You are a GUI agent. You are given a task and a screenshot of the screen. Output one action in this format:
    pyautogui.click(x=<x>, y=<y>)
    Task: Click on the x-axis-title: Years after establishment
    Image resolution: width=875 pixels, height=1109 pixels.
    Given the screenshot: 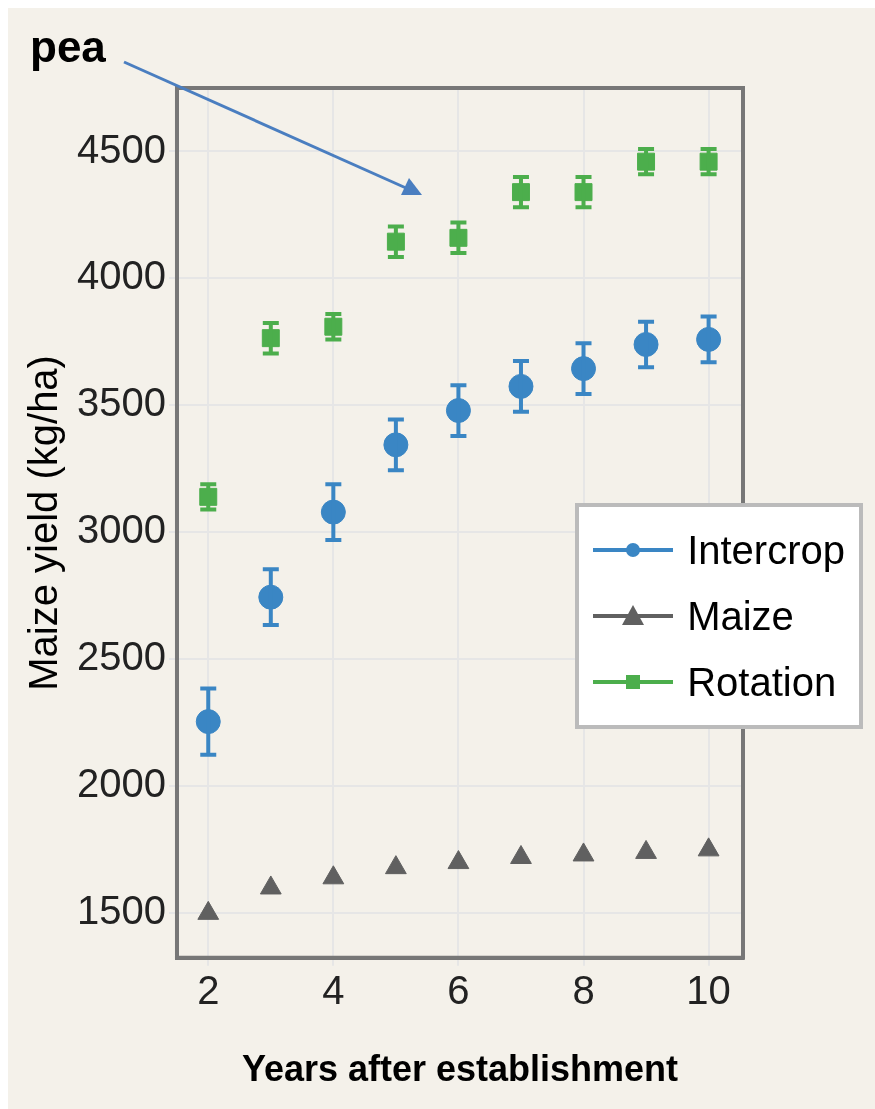 What is the action you would take?
    pyautogui.click(x=460, y=1069)
    